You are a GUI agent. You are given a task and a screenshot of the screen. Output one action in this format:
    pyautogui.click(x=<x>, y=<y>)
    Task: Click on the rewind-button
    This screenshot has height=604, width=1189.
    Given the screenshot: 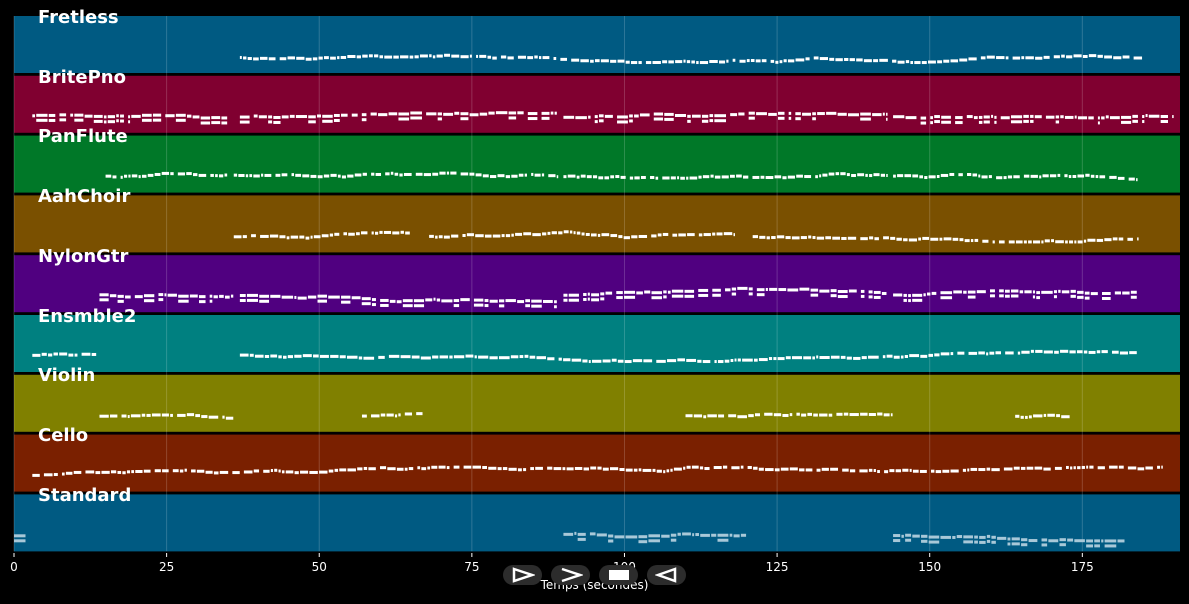 What is the action you would take?
    pyautogui.click(x=666, y=575)
    